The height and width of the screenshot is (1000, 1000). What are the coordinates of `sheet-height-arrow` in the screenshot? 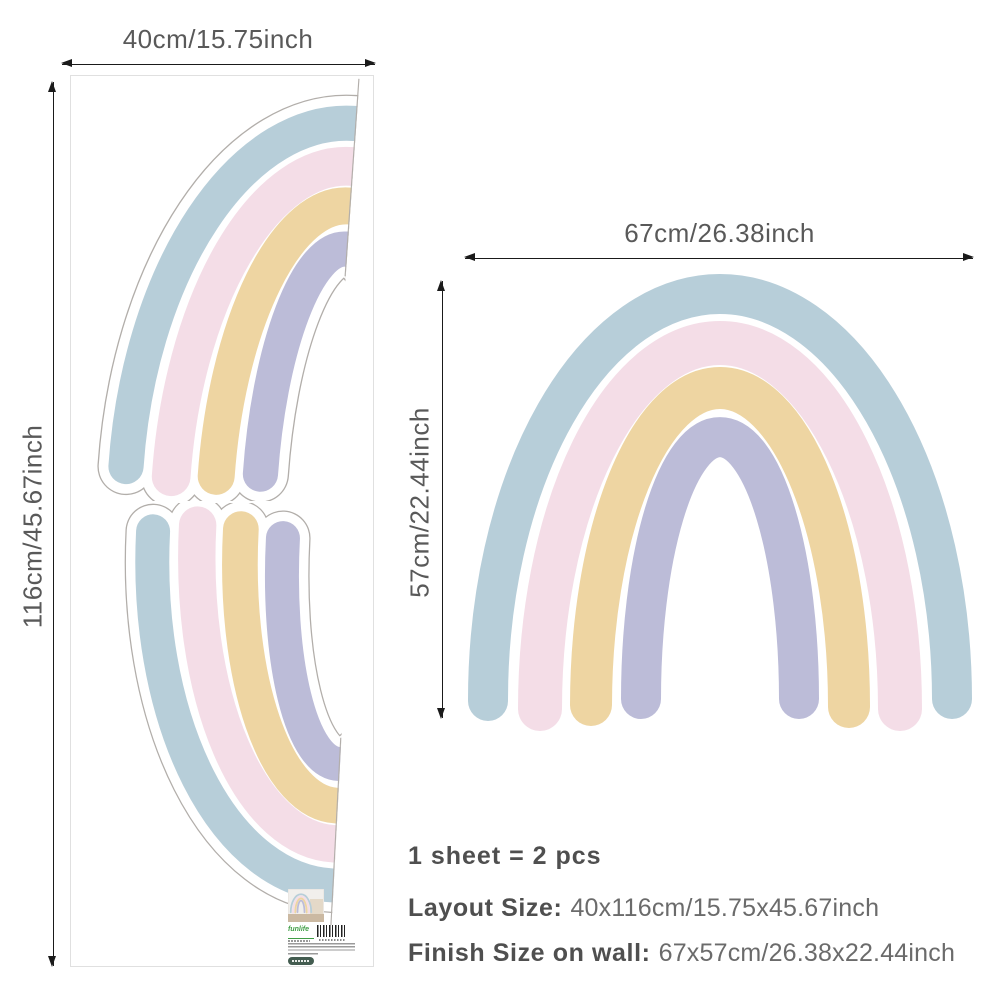 It's located at (52, 524).